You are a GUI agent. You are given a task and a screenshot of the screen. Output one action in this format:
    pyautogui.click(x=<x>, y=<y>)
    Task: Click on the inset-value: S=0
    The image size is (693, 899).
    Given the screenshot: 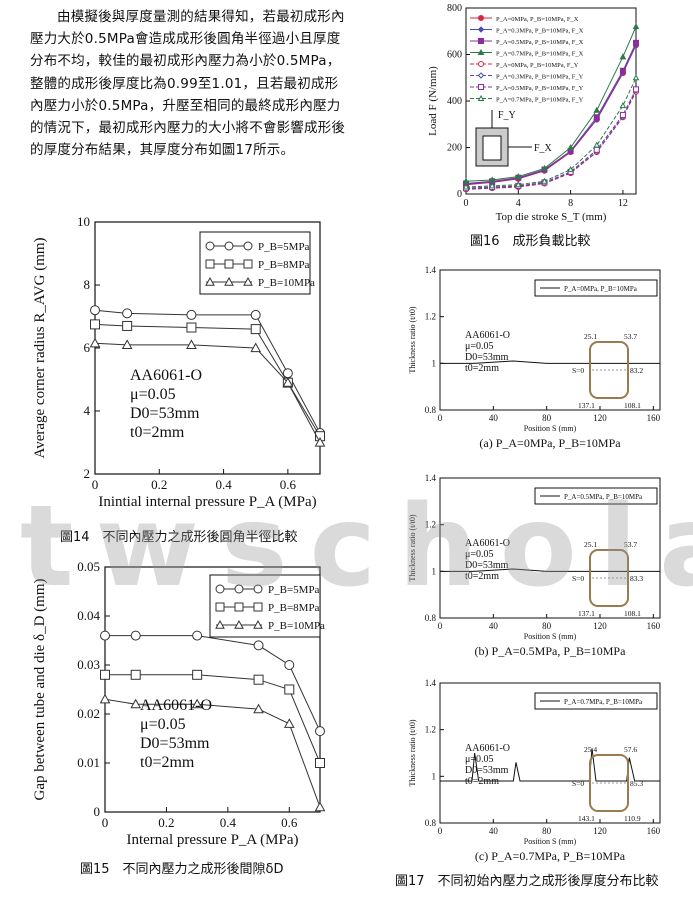 What is the action you would take?
    pyautogui.click(x=578, y=370)
    